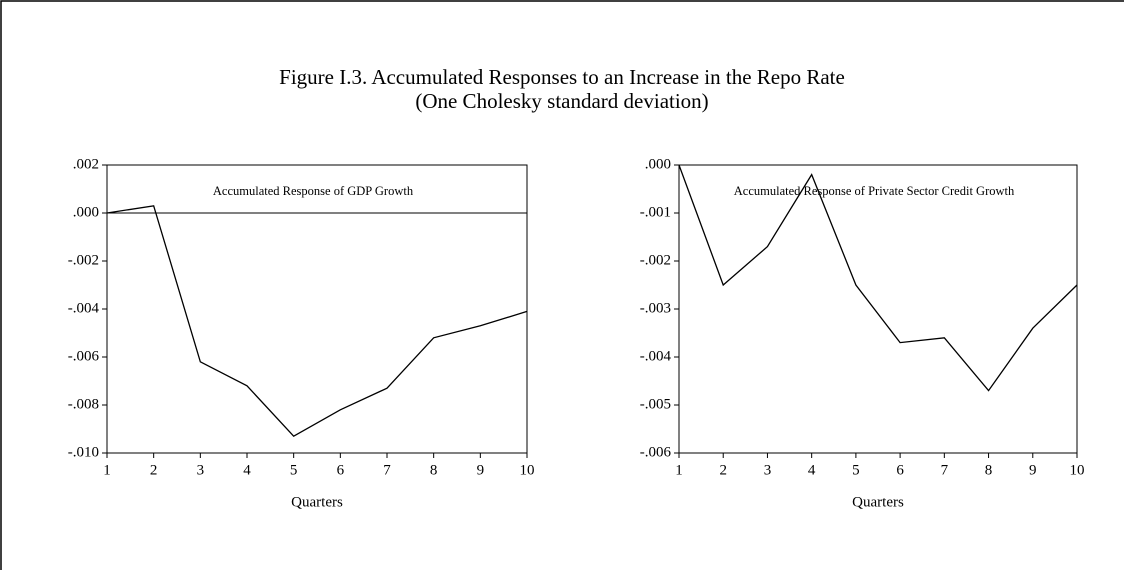  Describe the element at coordinates (313, 191) in the screenshot. I see `plot-annotation: Accumulated Response of GDP Growth` at that location.